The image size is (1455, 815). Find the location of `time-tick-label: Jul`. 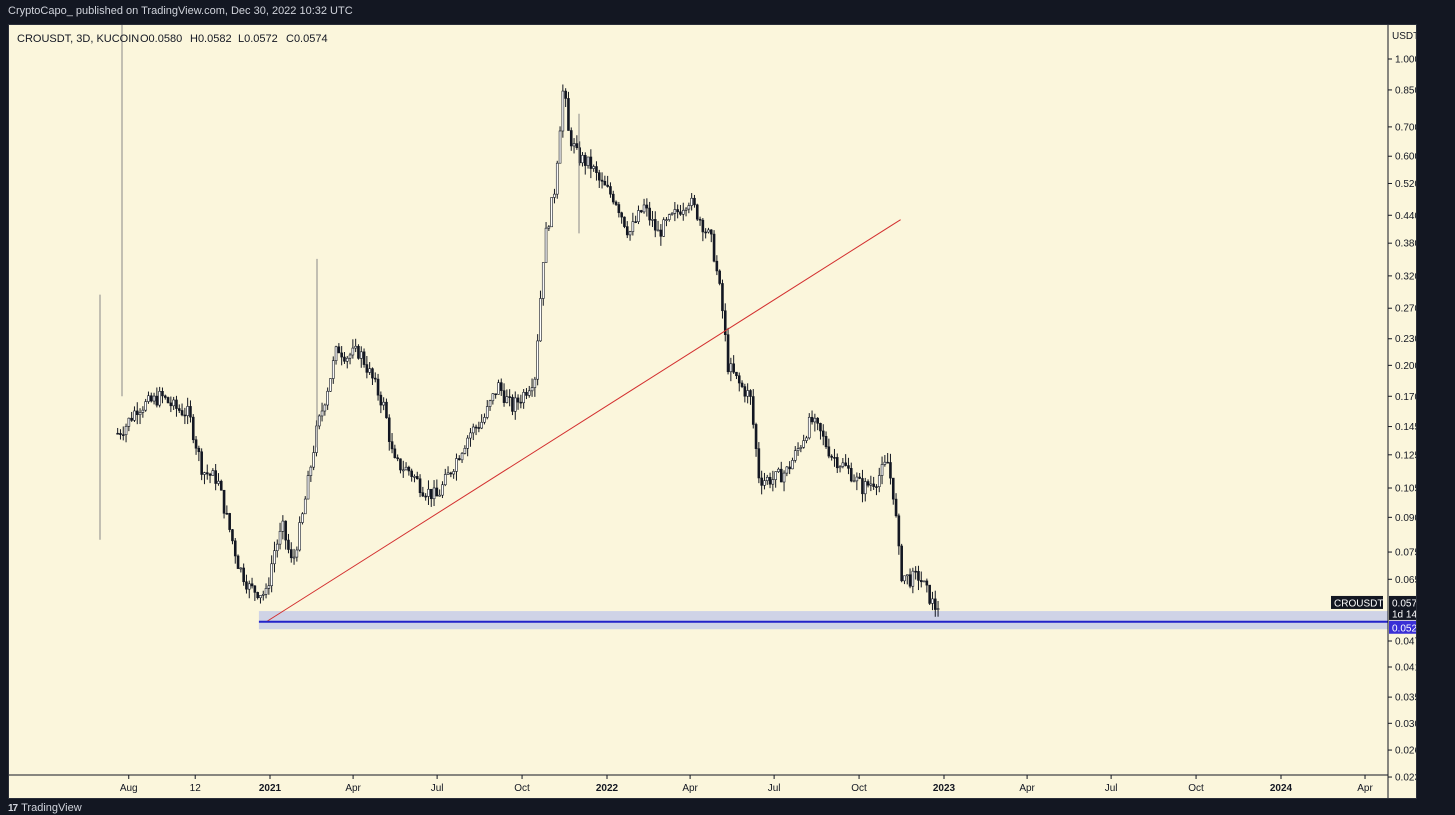

time-tick-label: Jul is located at coordinates (1111, 788).